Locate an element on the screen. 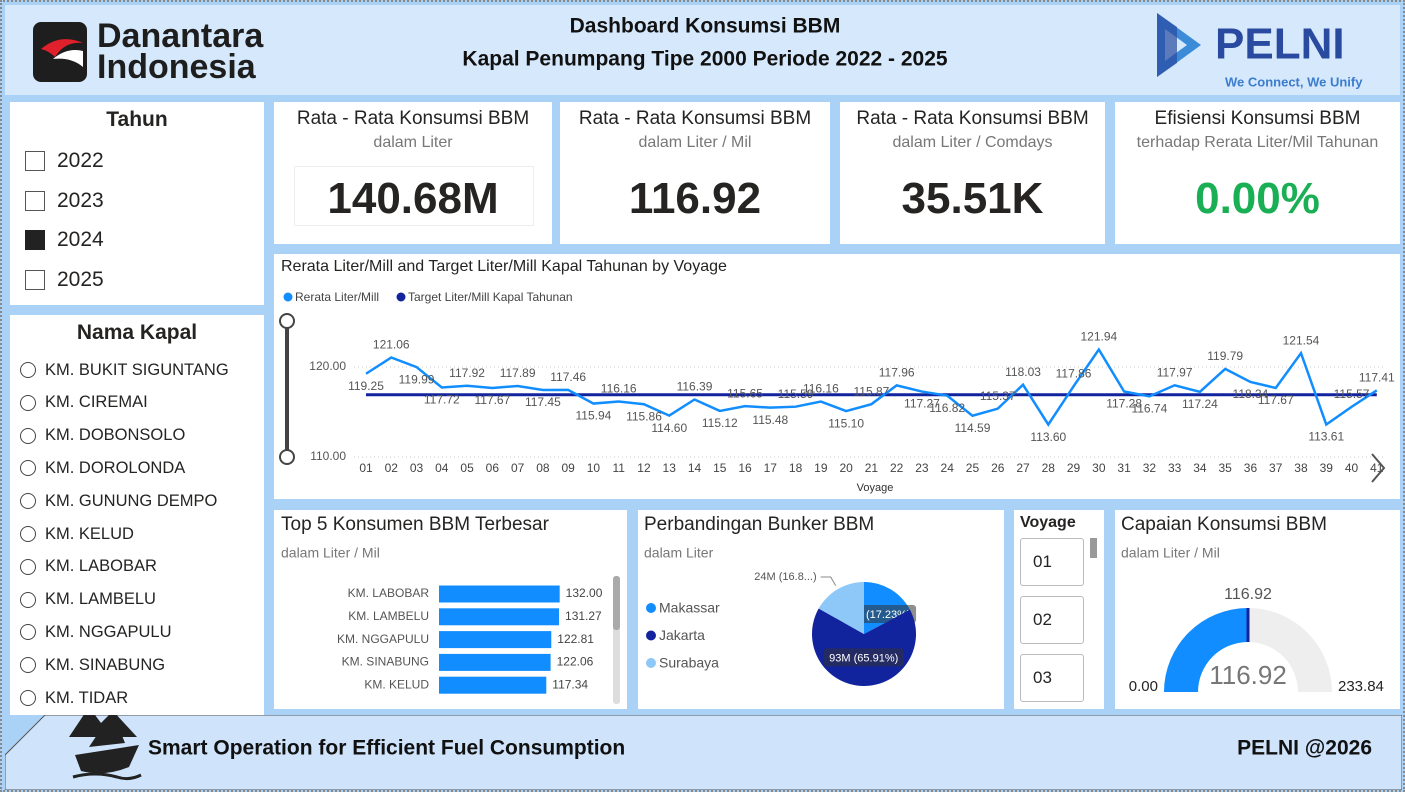  voyage-slicer: Voyage 01 02 03 is located at coordinates (1059, 609).